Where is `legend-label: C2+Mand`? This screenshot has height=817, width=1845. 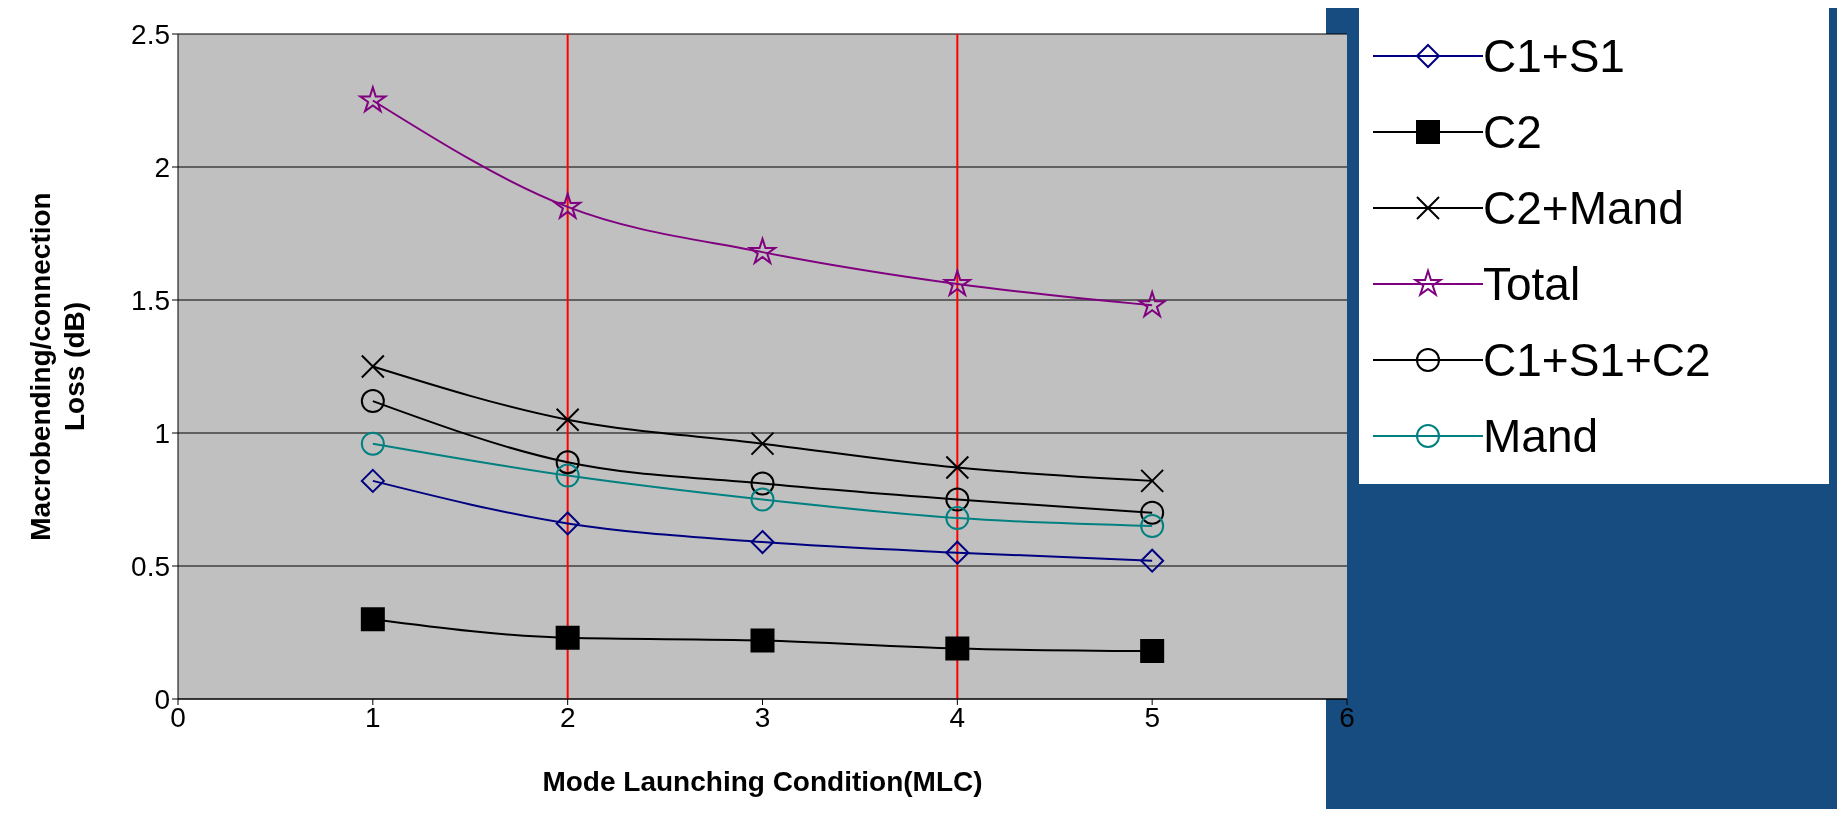
legend-label: C2+Mand is located at coordinates (1583, 208).